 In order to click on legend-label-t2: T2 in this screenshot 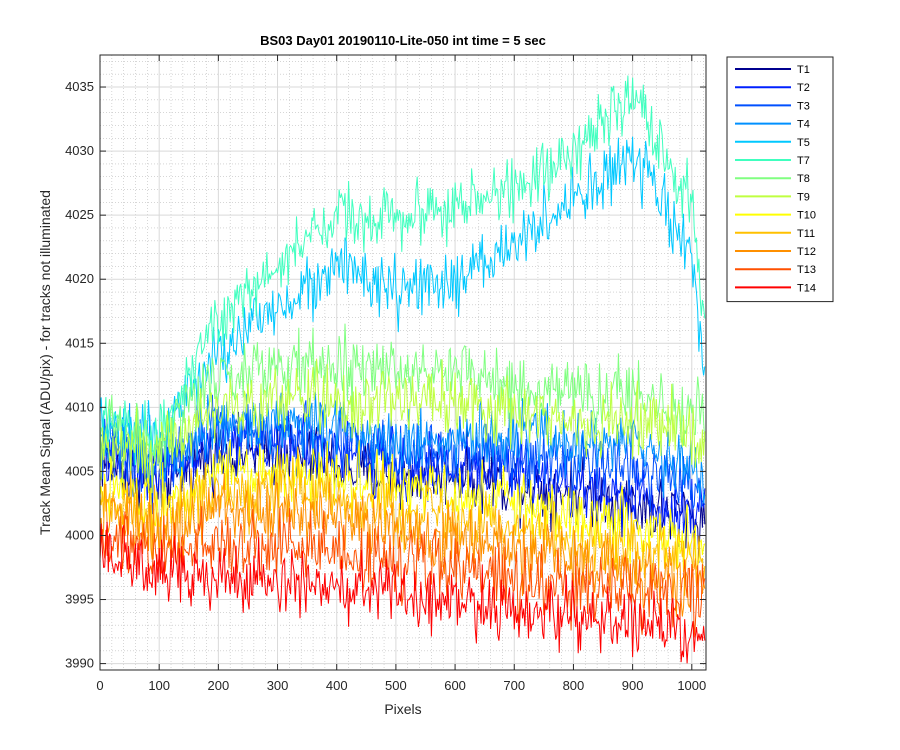, I will do `click(803, 88)`.